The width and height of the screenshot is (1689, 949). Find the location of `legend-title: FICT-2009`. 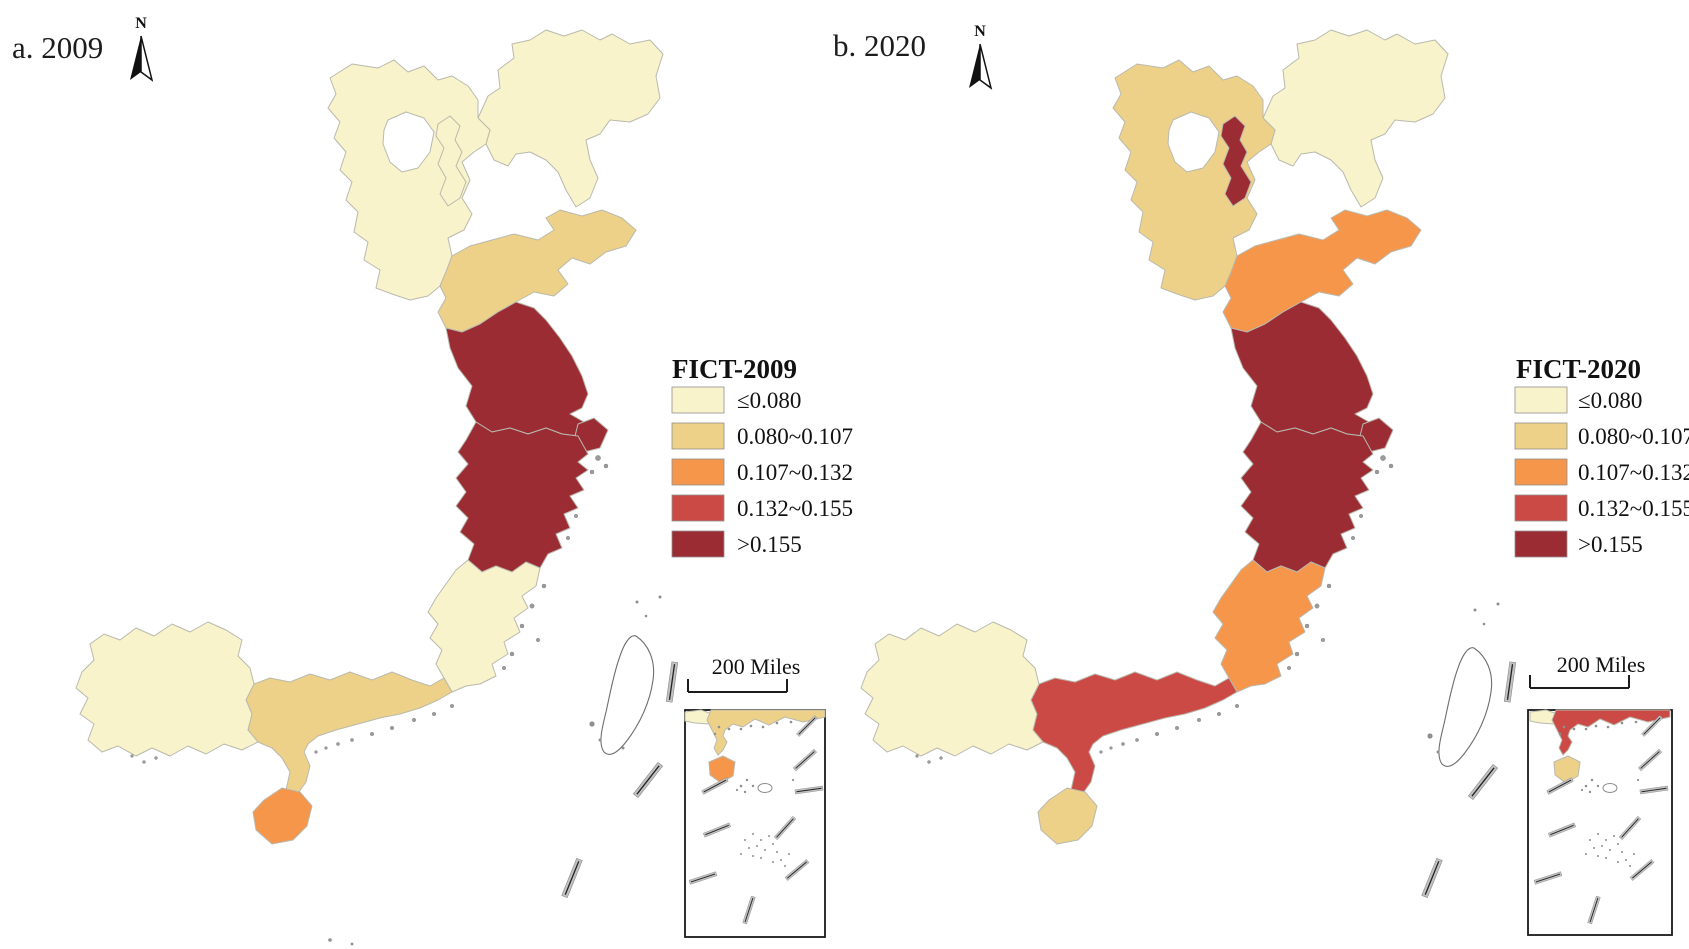

legend-title: FICT-2009 is located at coordinates (734, 369).